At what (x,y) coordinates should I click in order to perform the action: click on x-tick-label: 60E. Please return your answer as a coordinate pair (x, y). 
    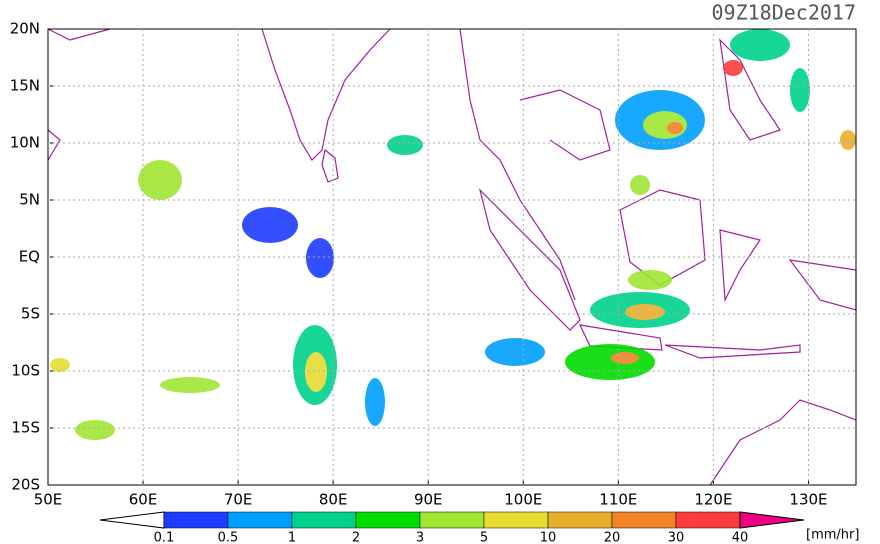
    Looking at the image, I should click on (143, 500).